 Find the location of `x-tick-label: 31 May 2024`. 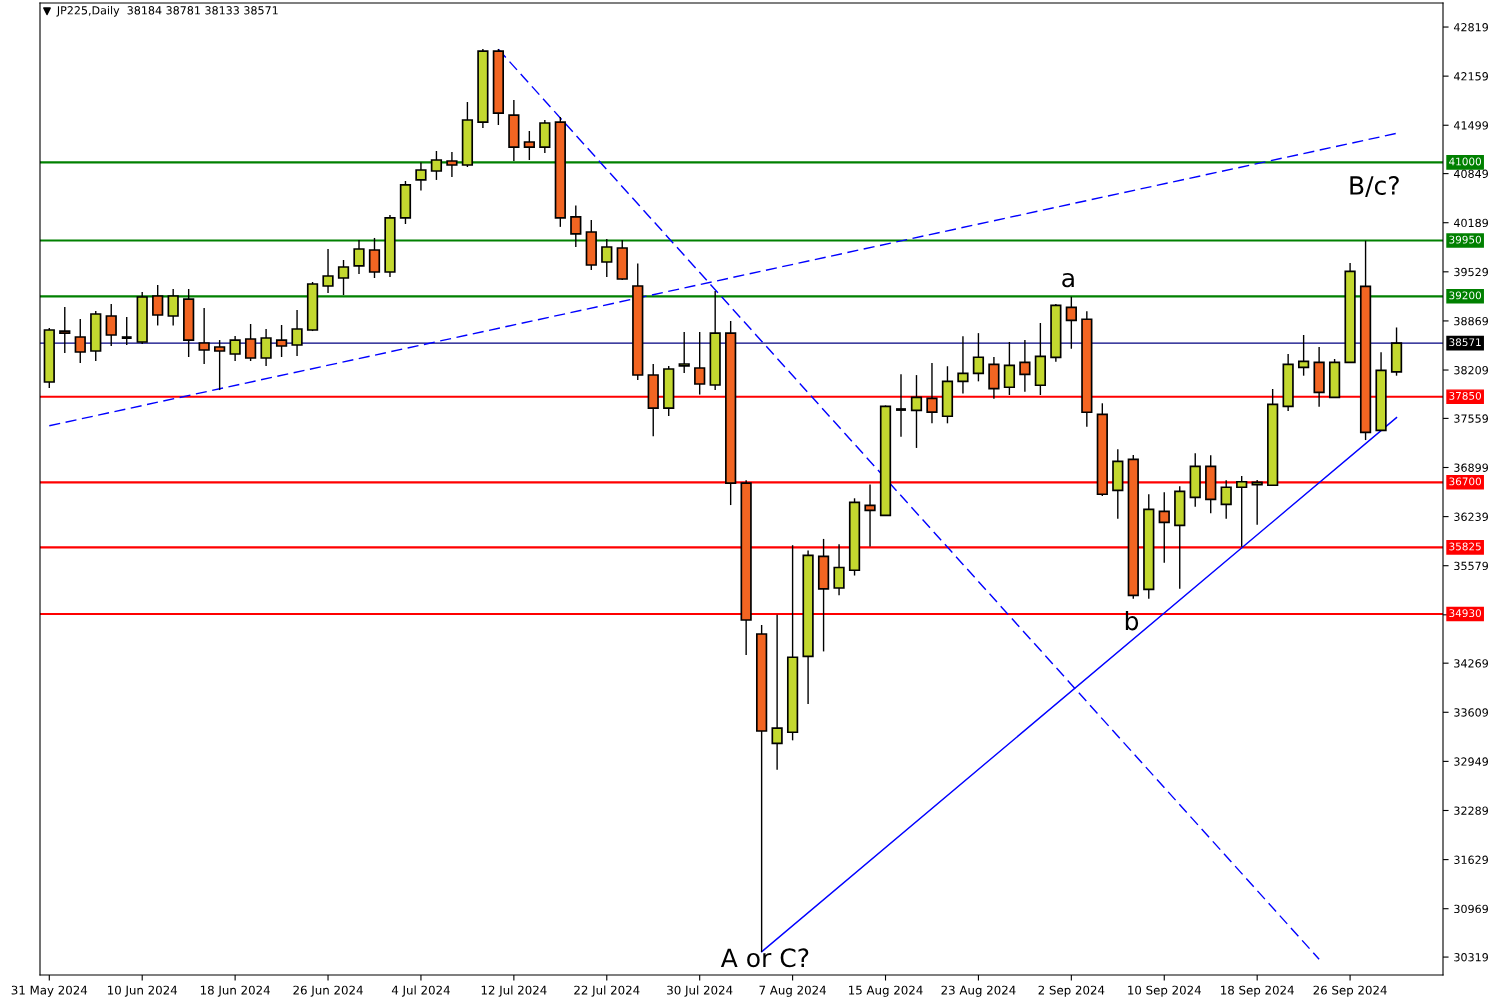

x-tick-label: 31 May 2024 is located at coordinates (49, 991).